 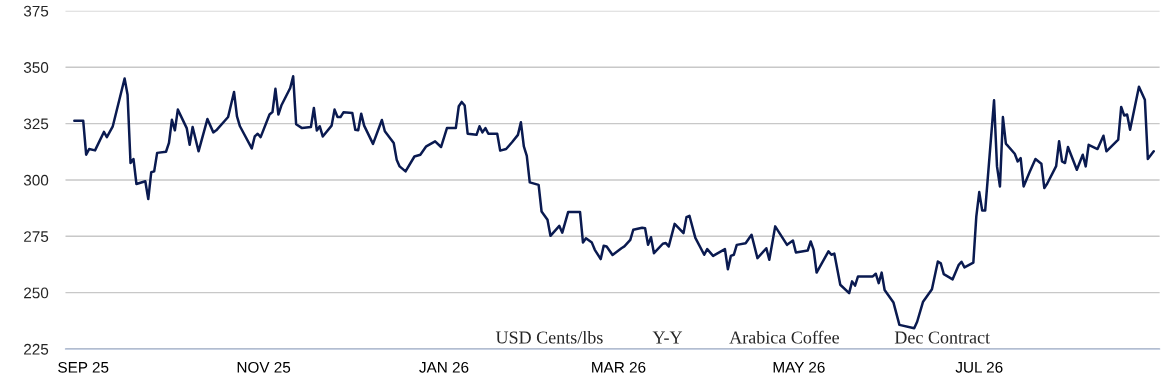 I want to click on annotation: Arabica Coffee, so click(x=784, y=337).